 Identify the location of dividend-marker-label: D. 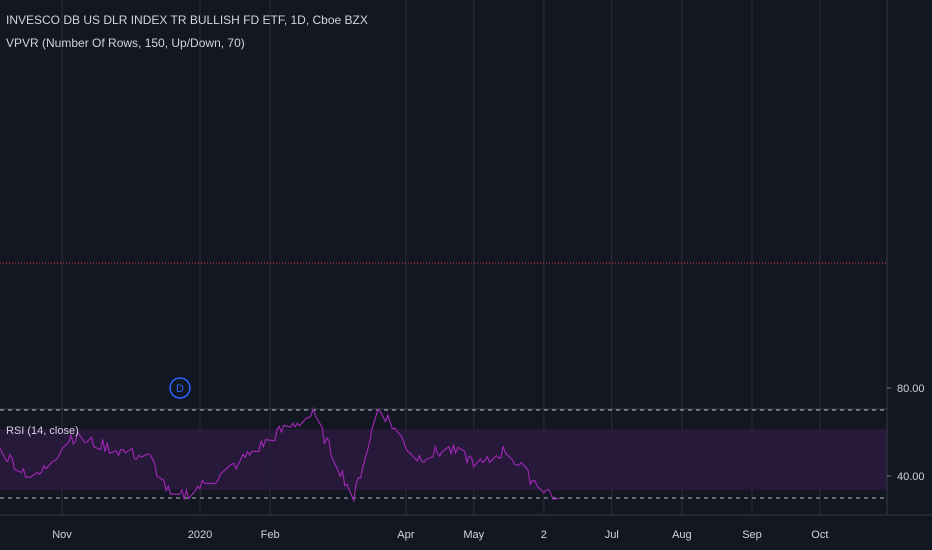
(180, 389).